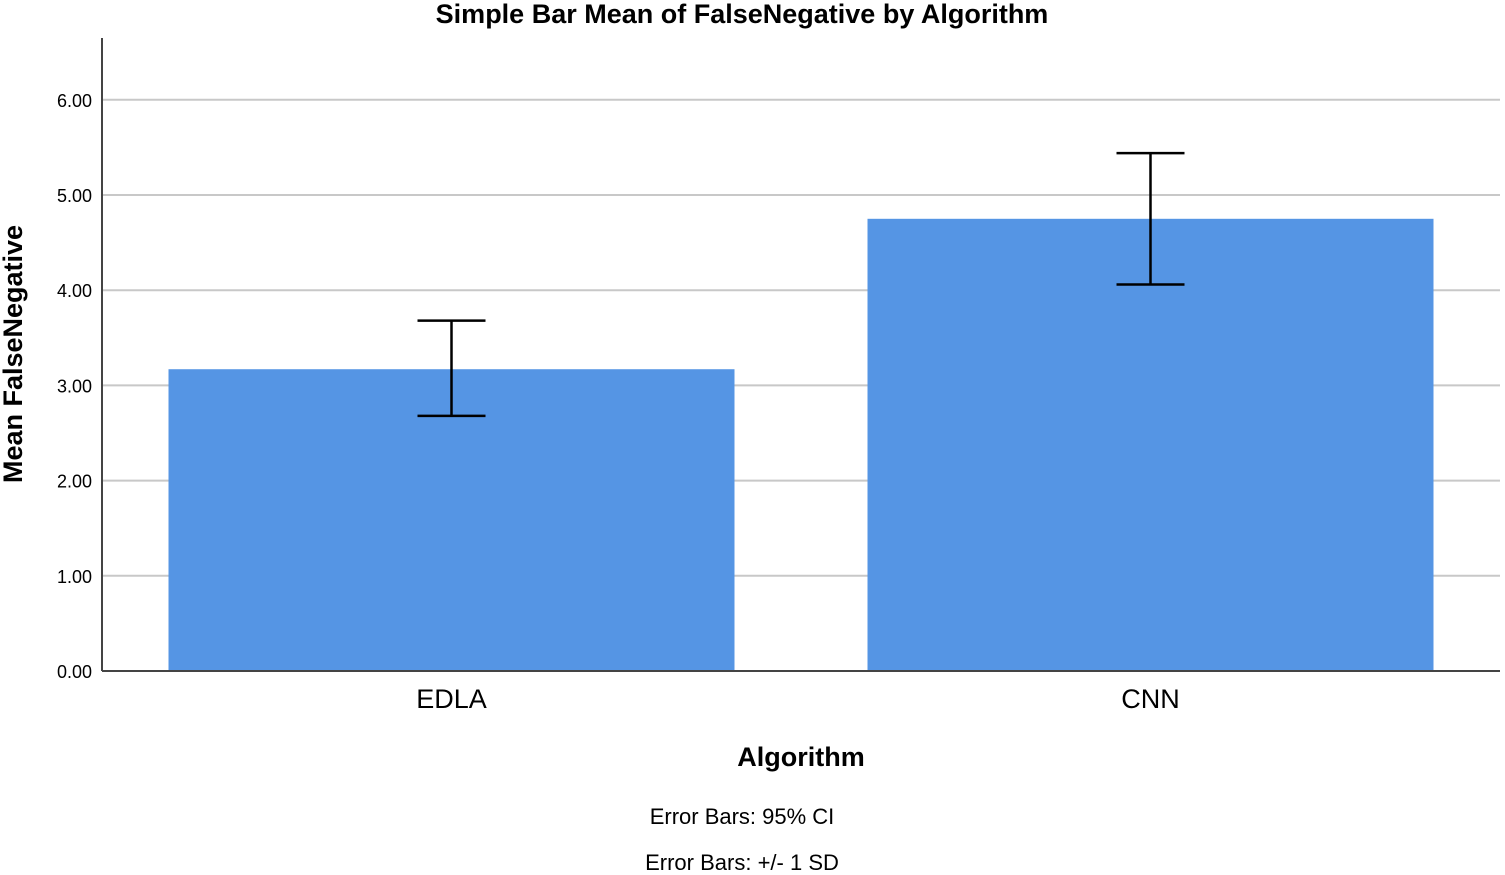 The image size is (1505, 875). Describe the element at coordinates (451, 699) in the screenshot. I see `x-tick-label-edla: EDLA` at that location.